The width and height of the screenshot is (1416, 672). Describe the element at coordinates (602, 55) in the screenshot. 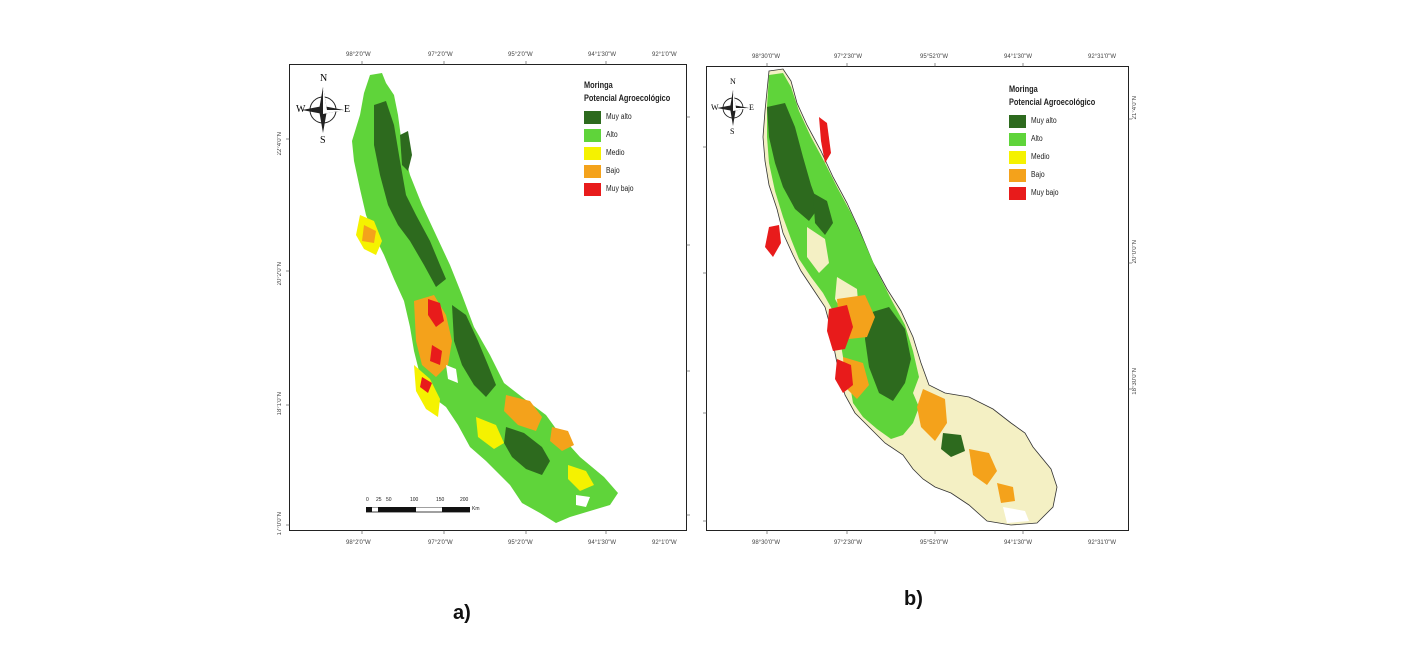

I see `coord-top: 94°1'30"W` at that location.